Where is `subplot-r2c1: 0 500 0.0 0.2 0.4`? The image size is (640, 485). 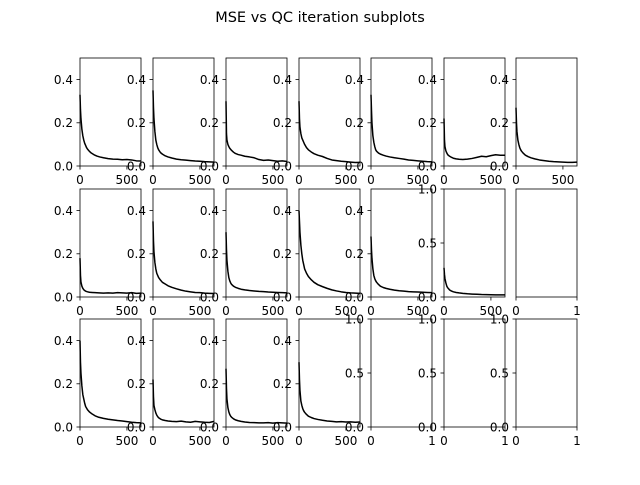 subplot-r2c1: 0 500 0.0 0.2 0.4 is located at coordinates (98, 253).